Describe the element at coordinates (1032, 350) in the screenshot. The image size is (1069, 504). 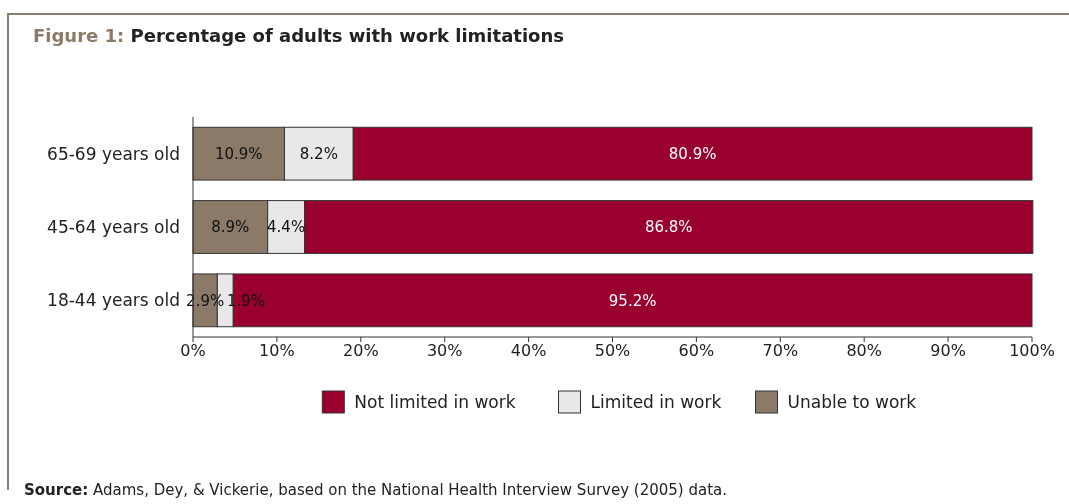
I see `x-tick-label: 100%` at that location.